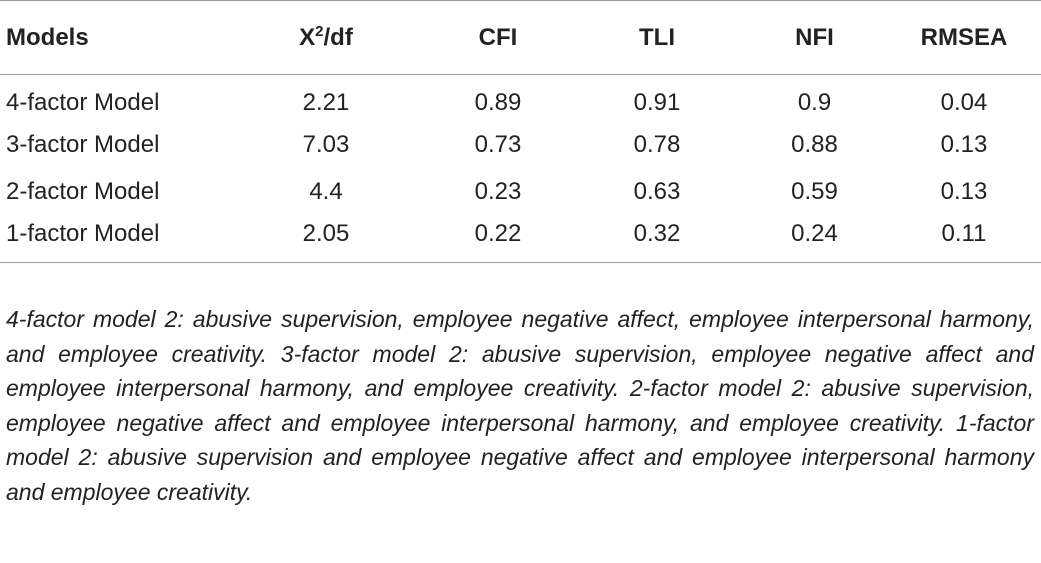 The height and width of the screenshot is (563, 1041). I want to click on table-row: 4-factor Model 2.21 0.89 0.91 0.9 0.04, so click(520, 98).